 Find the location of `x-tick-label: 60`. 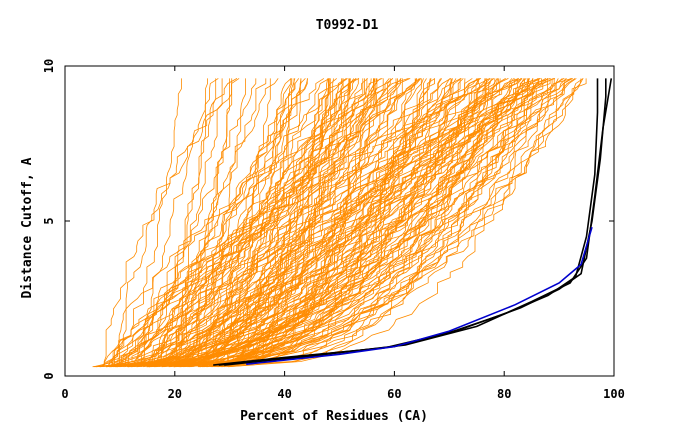

x-tick-label: 60 is located at coordinates (394, 394).